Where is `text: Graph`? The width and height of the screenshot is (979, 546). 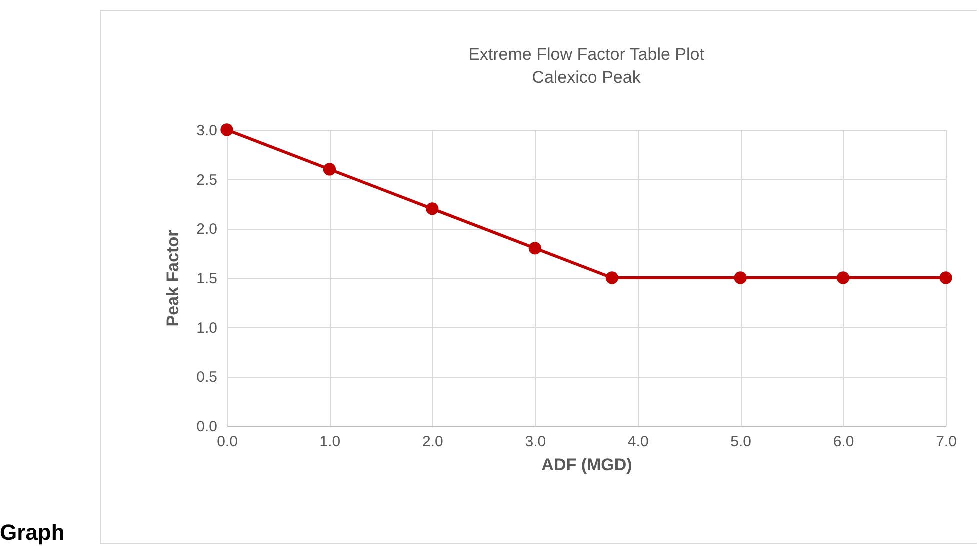 text: Graph is located at coordinates (32, 533).